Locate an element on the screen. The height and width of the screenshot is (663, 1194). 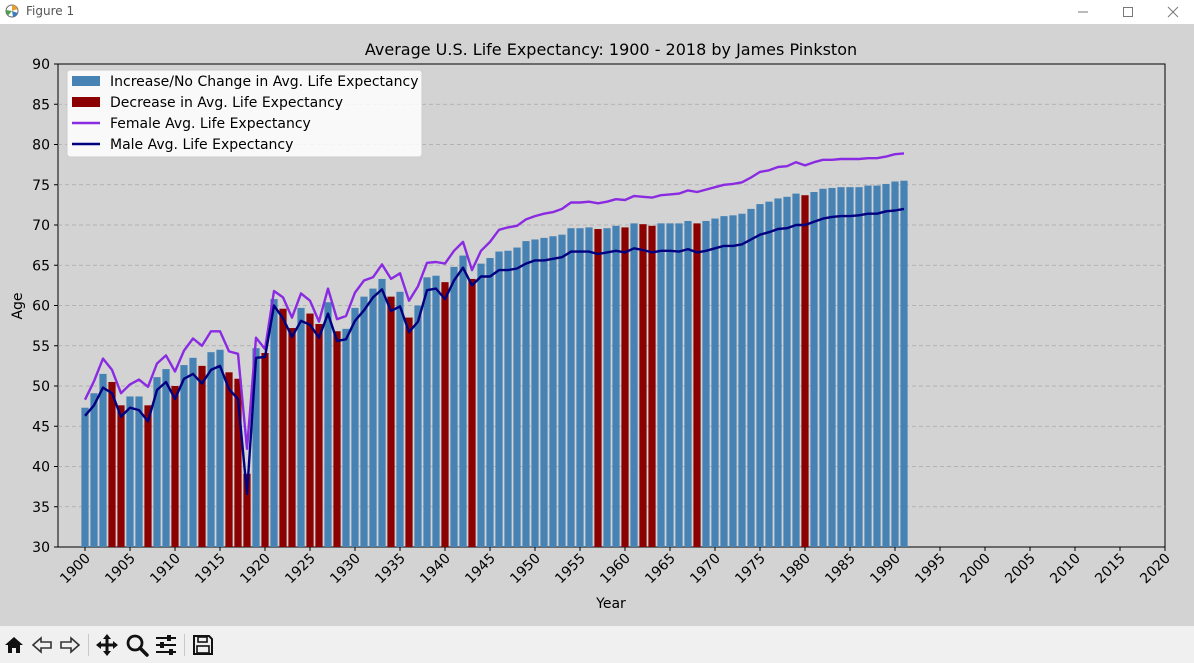
forward-icon is located at coordinates (70, 645).